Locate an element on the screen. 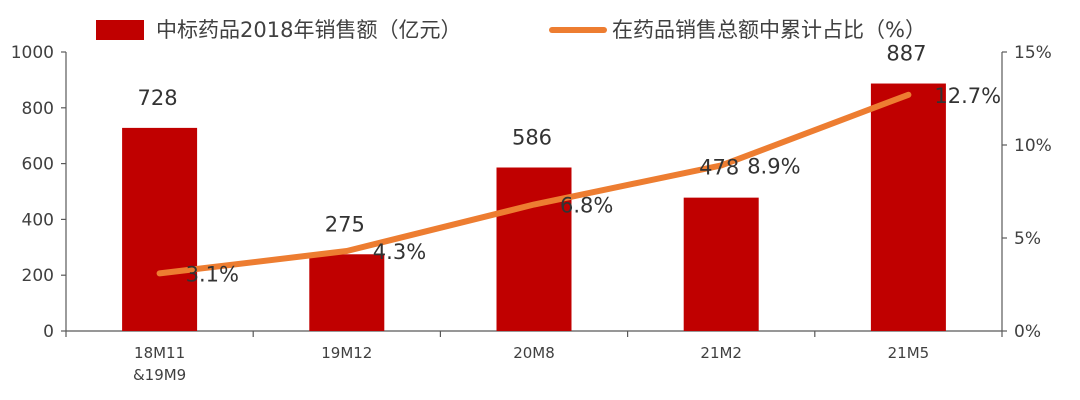 The image size is (1080, 400). bar-value-label: 887 is located at coordinates (906, 54).